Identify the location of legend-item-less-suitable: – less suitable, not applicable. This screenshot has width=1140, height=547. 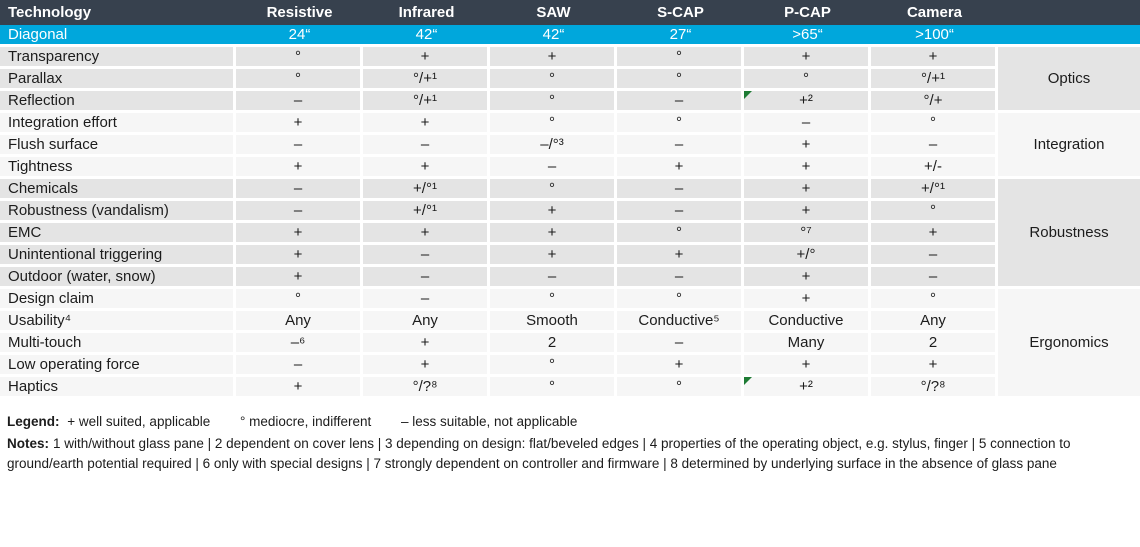
(489, 421).